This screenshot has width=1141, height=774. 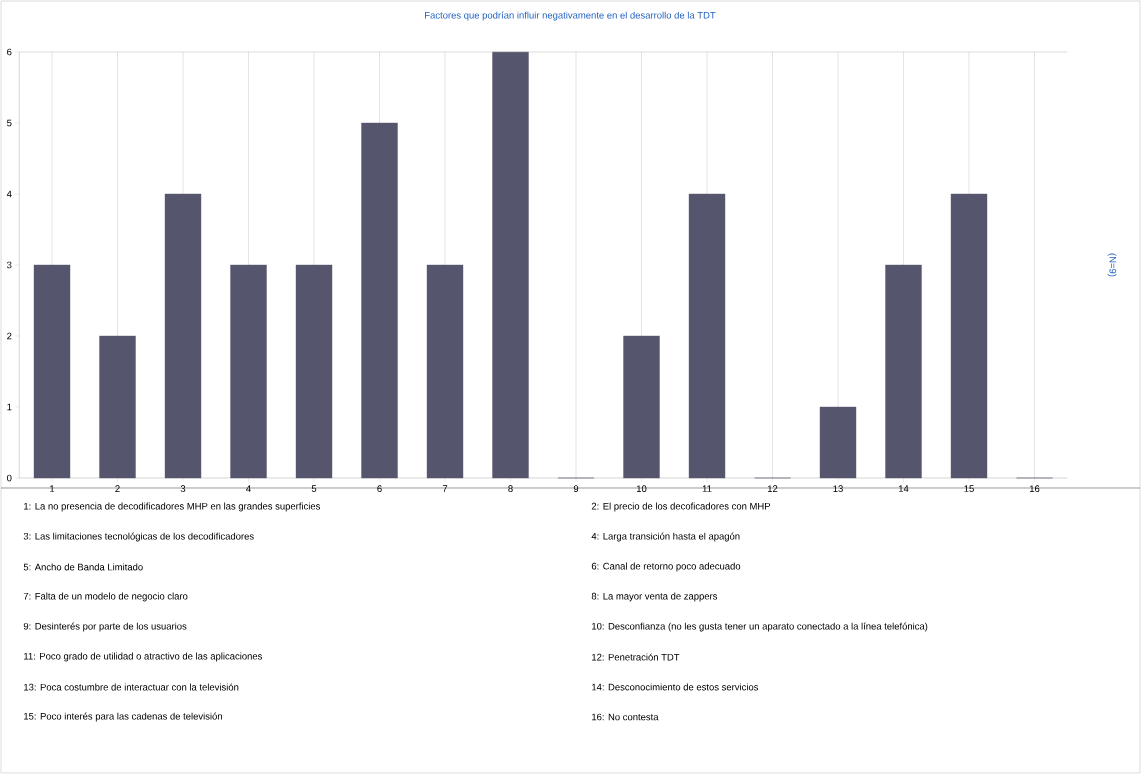 I want to click on text: 5: Ancho de Banda Limitado, so click(x=83, y=567).